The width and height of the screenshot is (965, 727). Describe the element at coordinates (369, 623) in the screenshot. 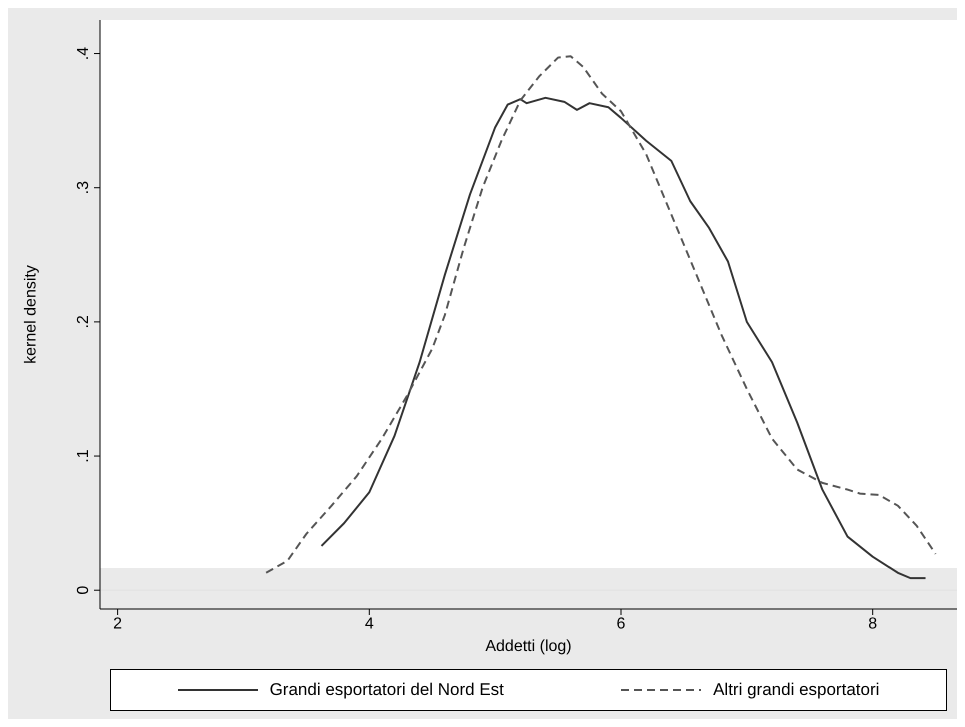

I see `x-tick-label: 4` at that location.